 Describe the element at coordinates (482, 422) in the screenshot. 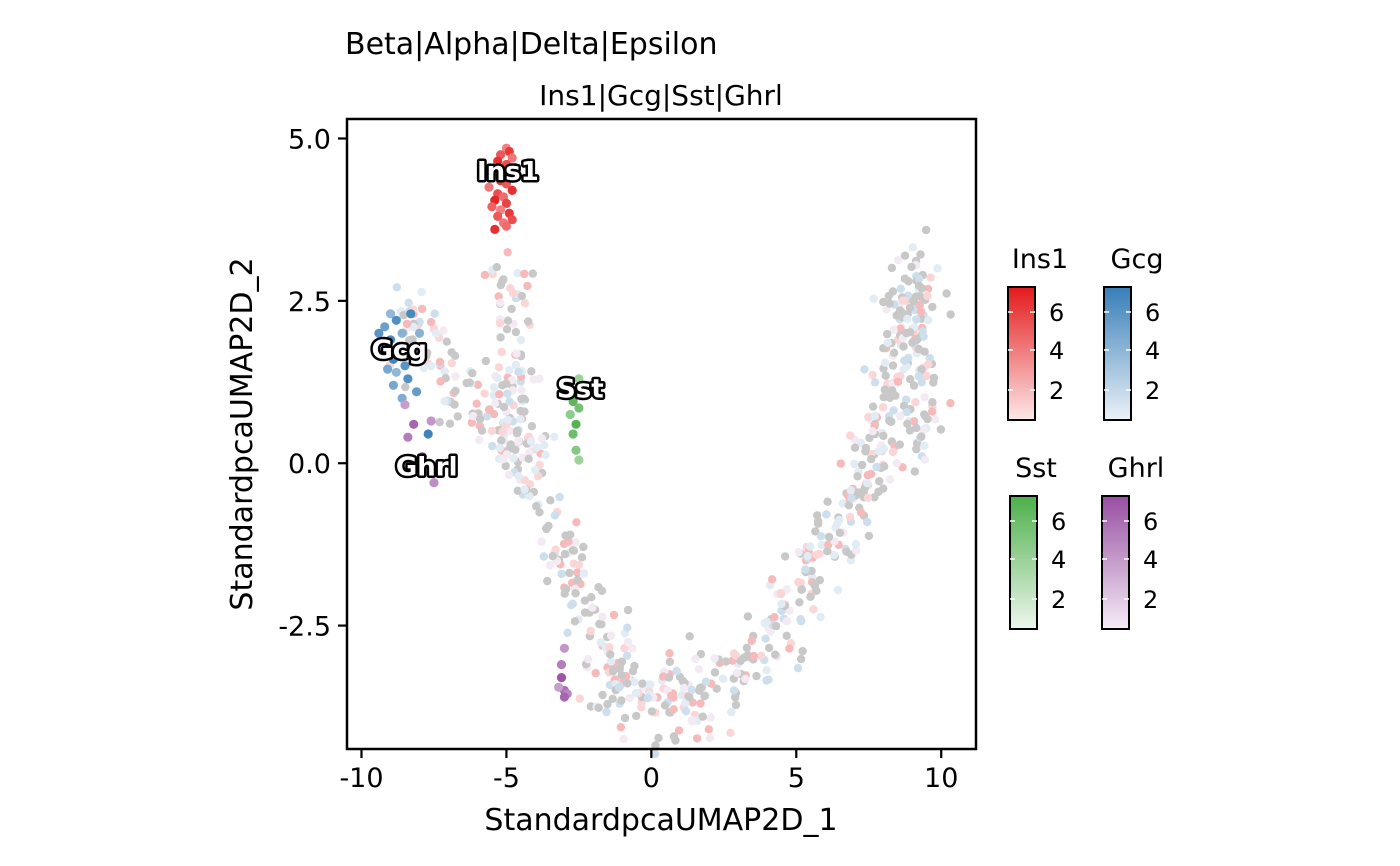

I see `feature-points` at that location.